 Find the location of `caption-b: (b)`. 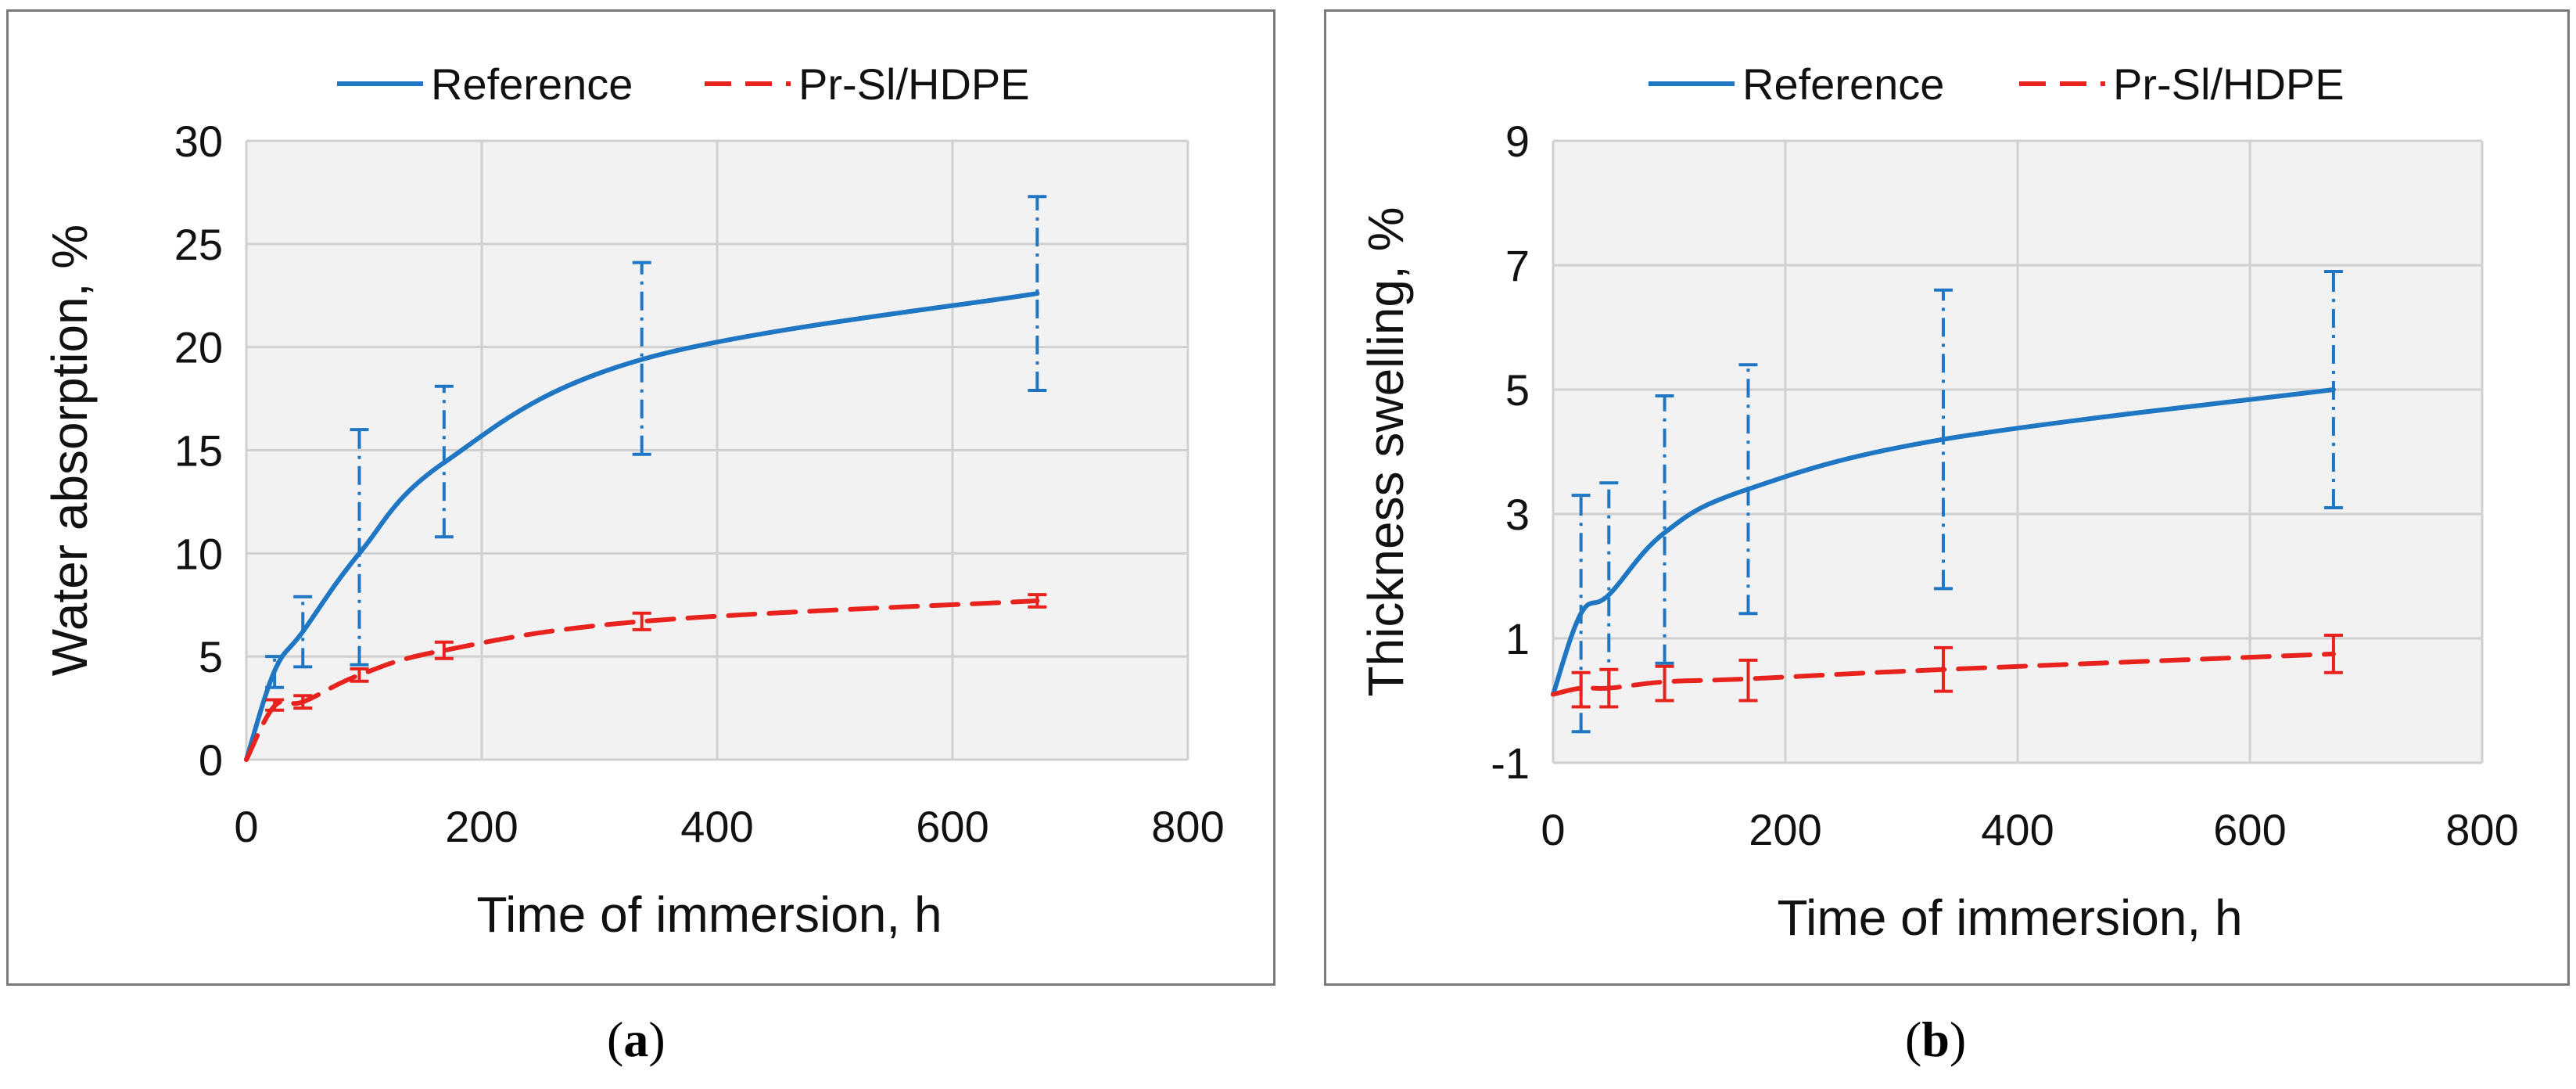

caption-b: (b) is located at coordinates (1936, 1039).